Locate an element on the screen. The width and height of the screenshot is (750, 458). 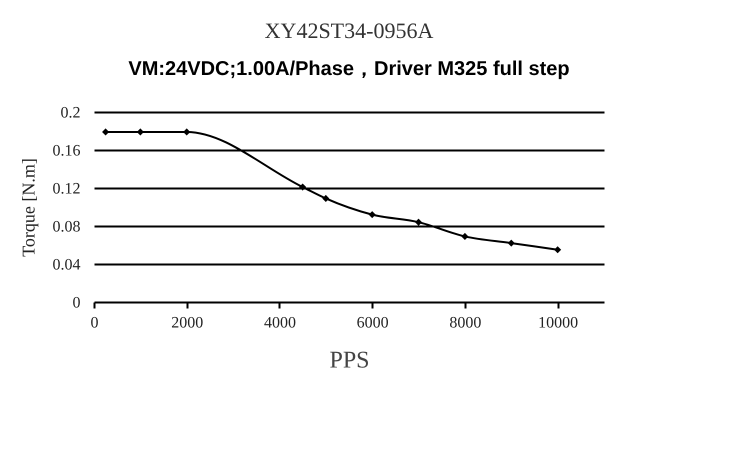
y-axis-title: Torque [N.m] is located at coordinates (28, 207).